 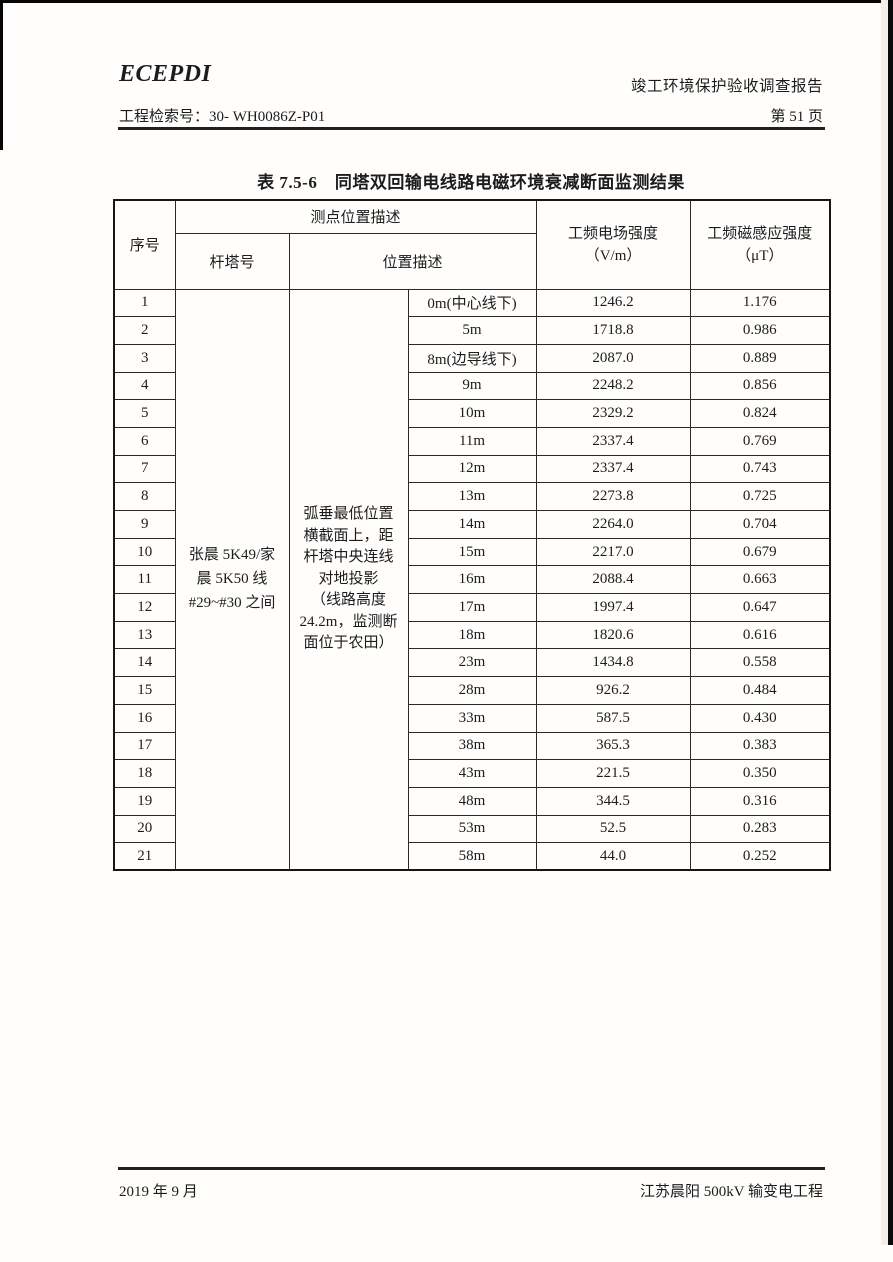 I want to click on cell-text-line: 晨 5K50 线, so click(x=232, y=579).